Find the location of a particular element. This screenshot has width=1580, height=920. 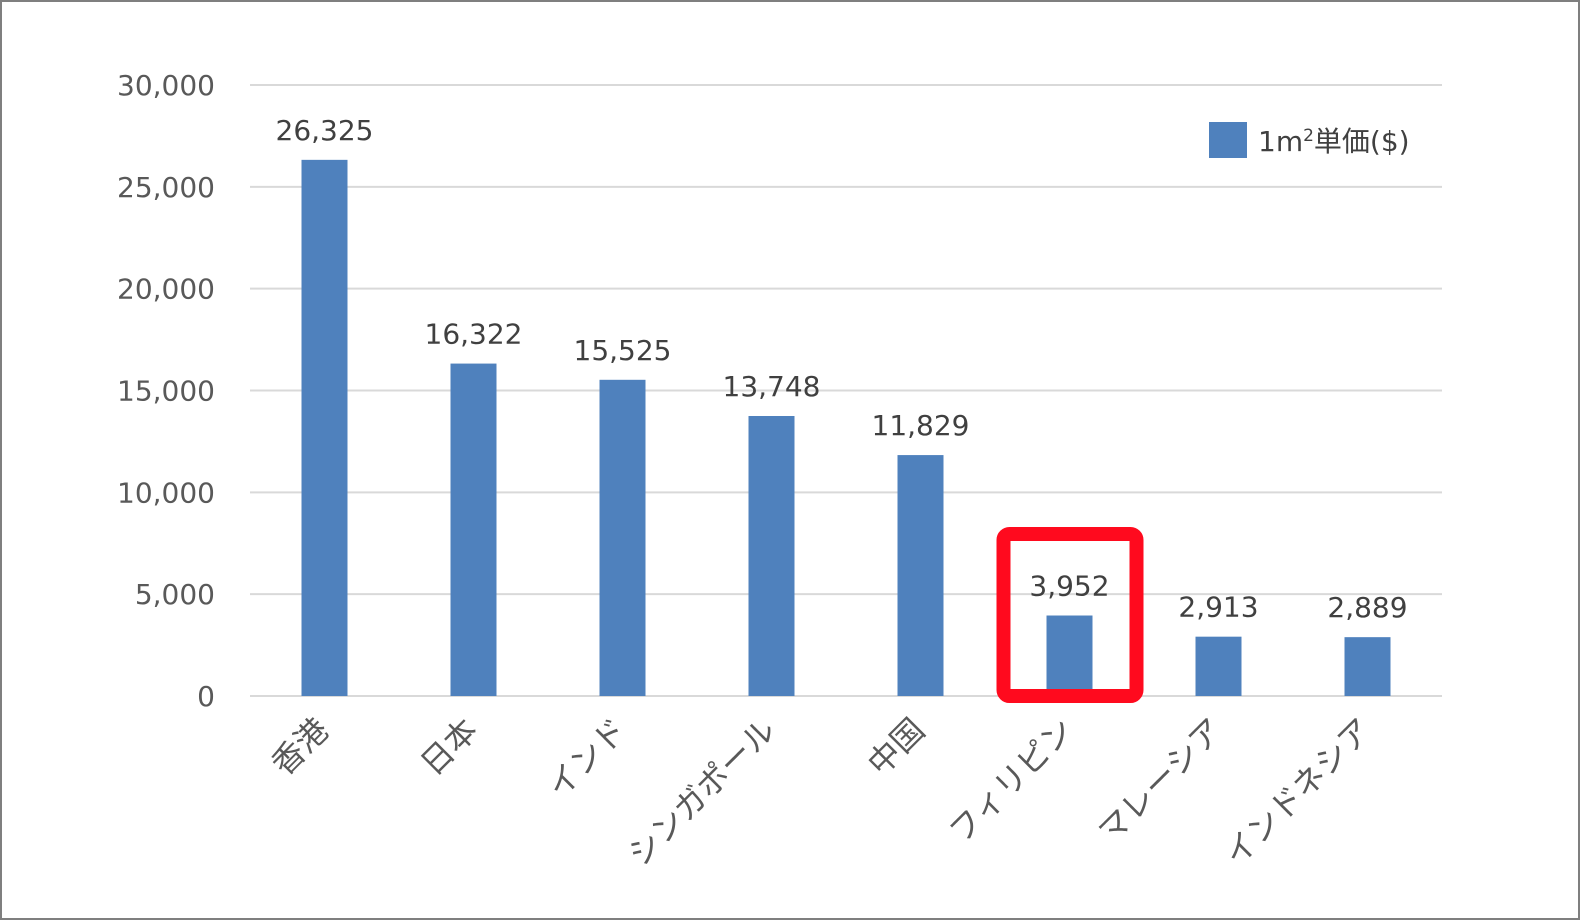

category-label: マレーシア is located at coordinates (1161, 781).